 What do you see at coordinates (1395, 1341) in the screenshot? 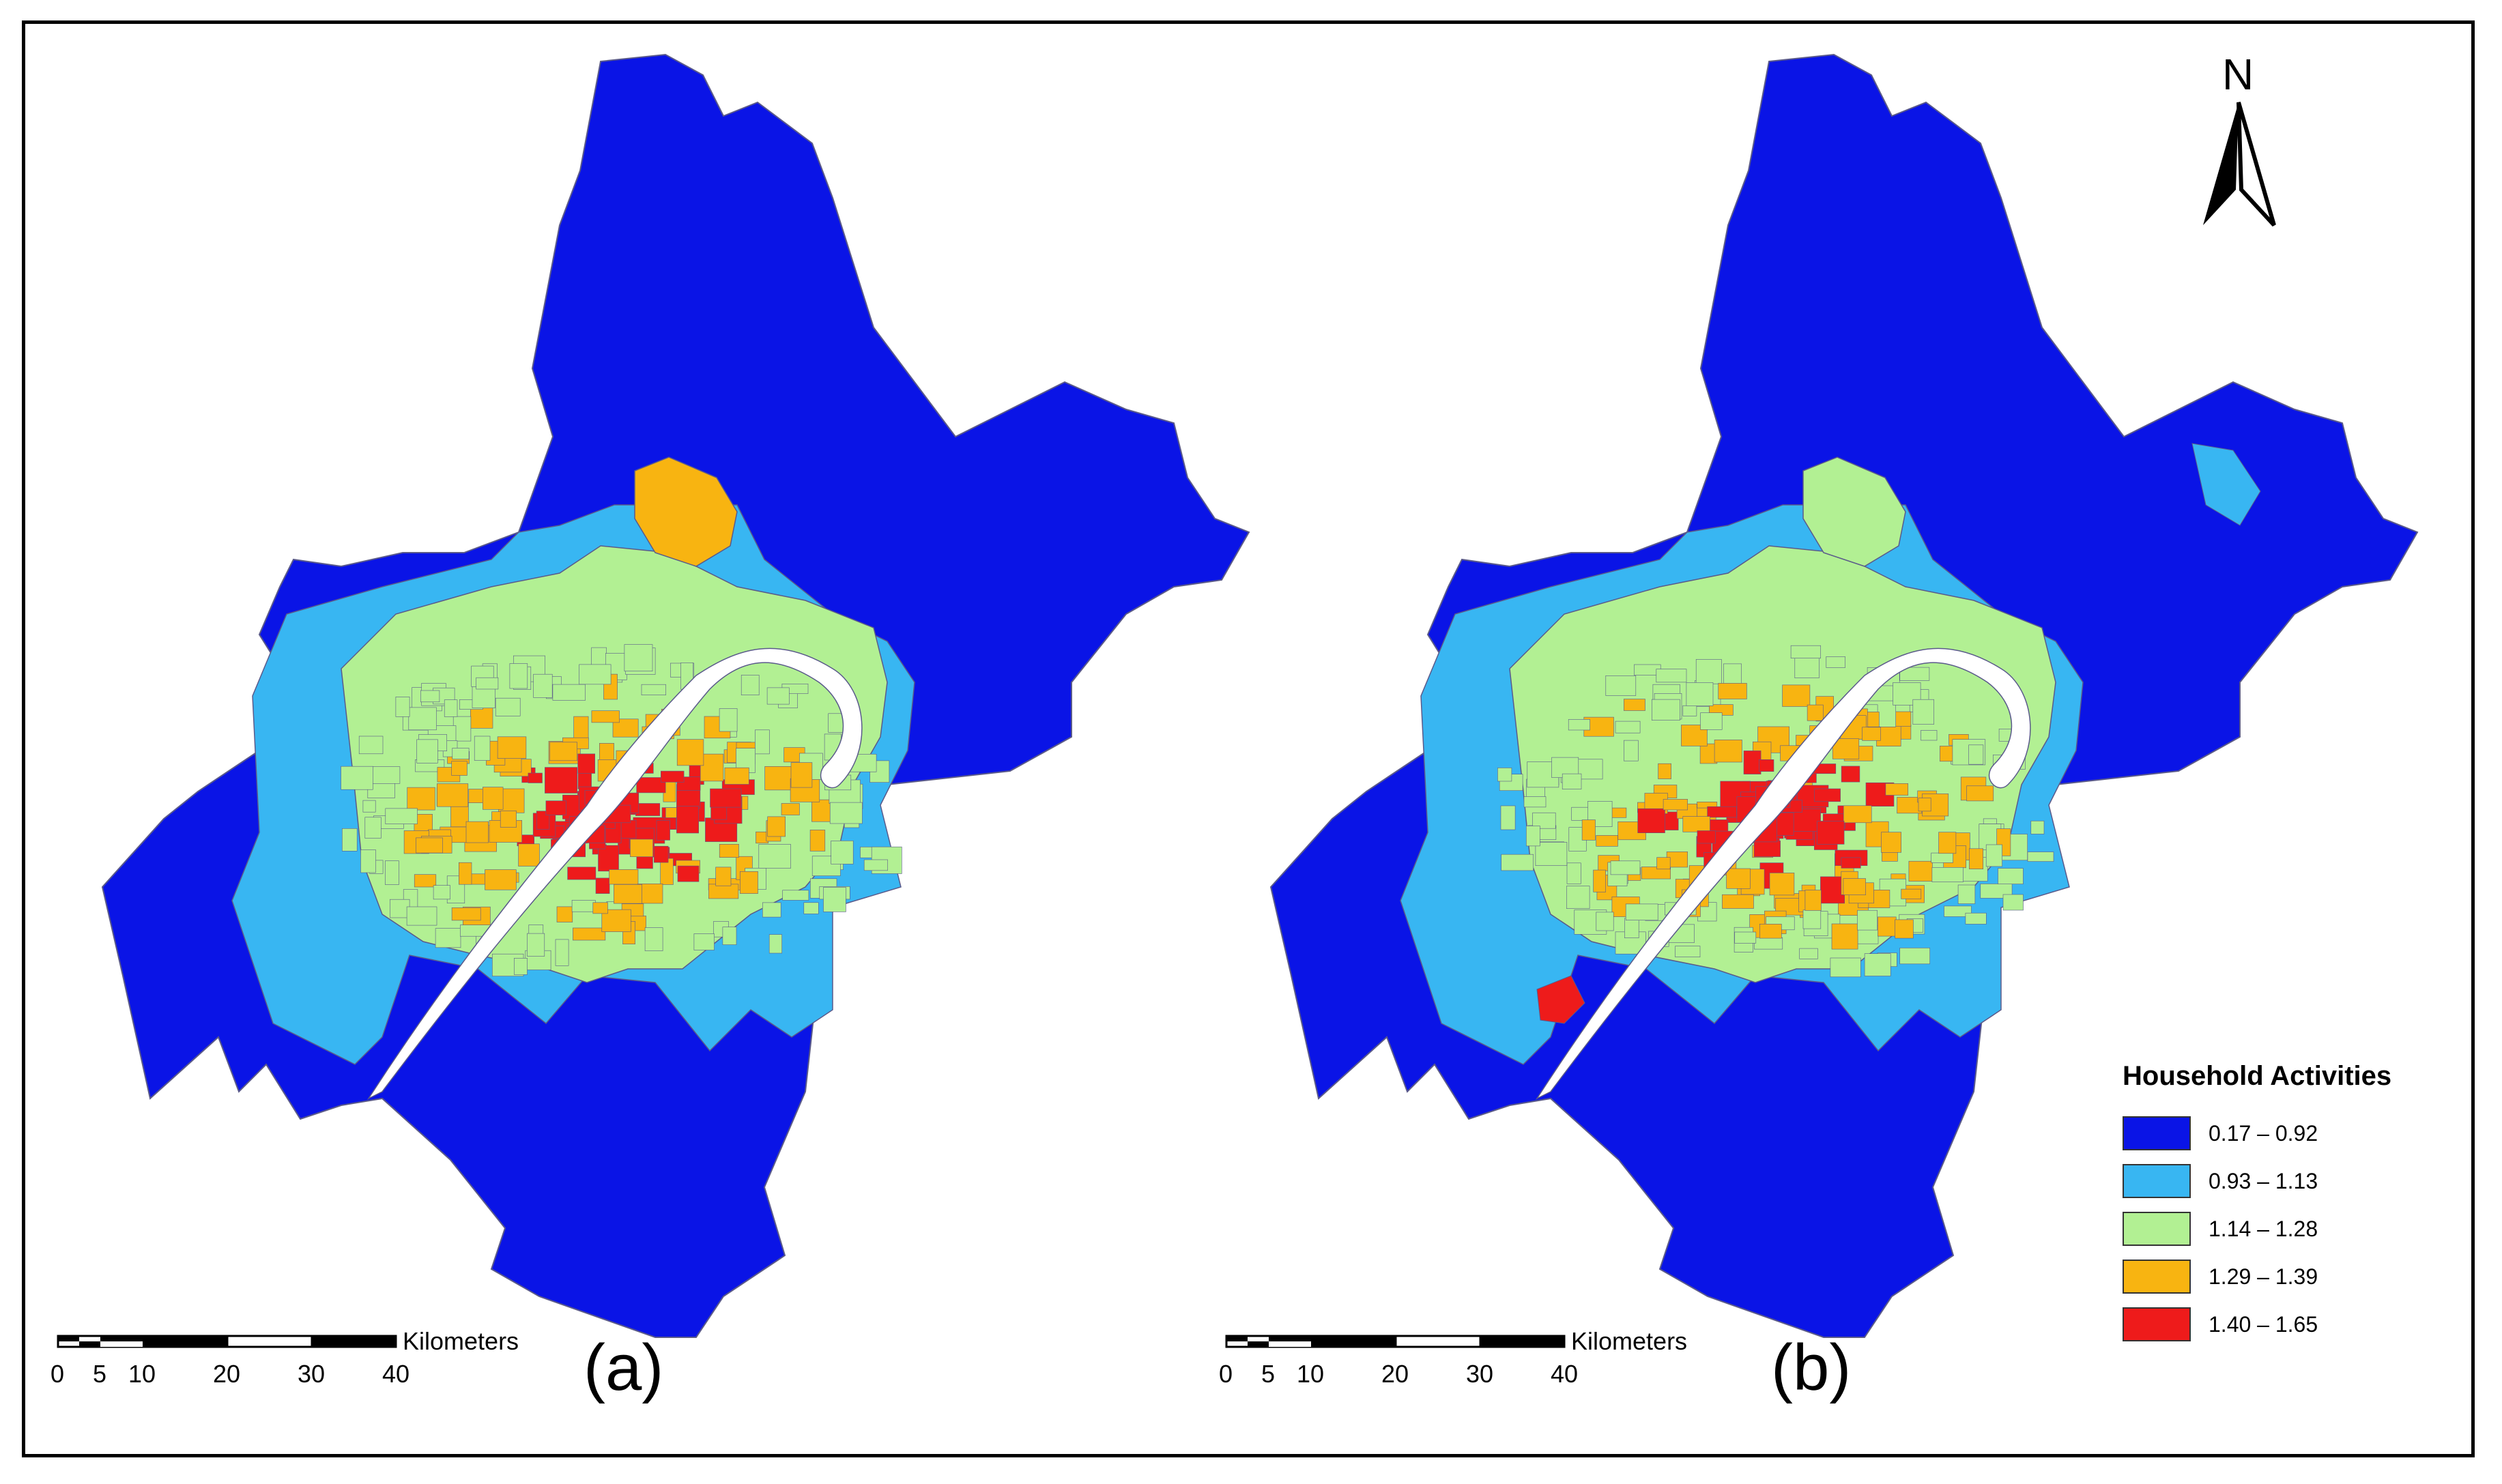
I see `scale-bar-b` at bounding box center [1395, 1341].